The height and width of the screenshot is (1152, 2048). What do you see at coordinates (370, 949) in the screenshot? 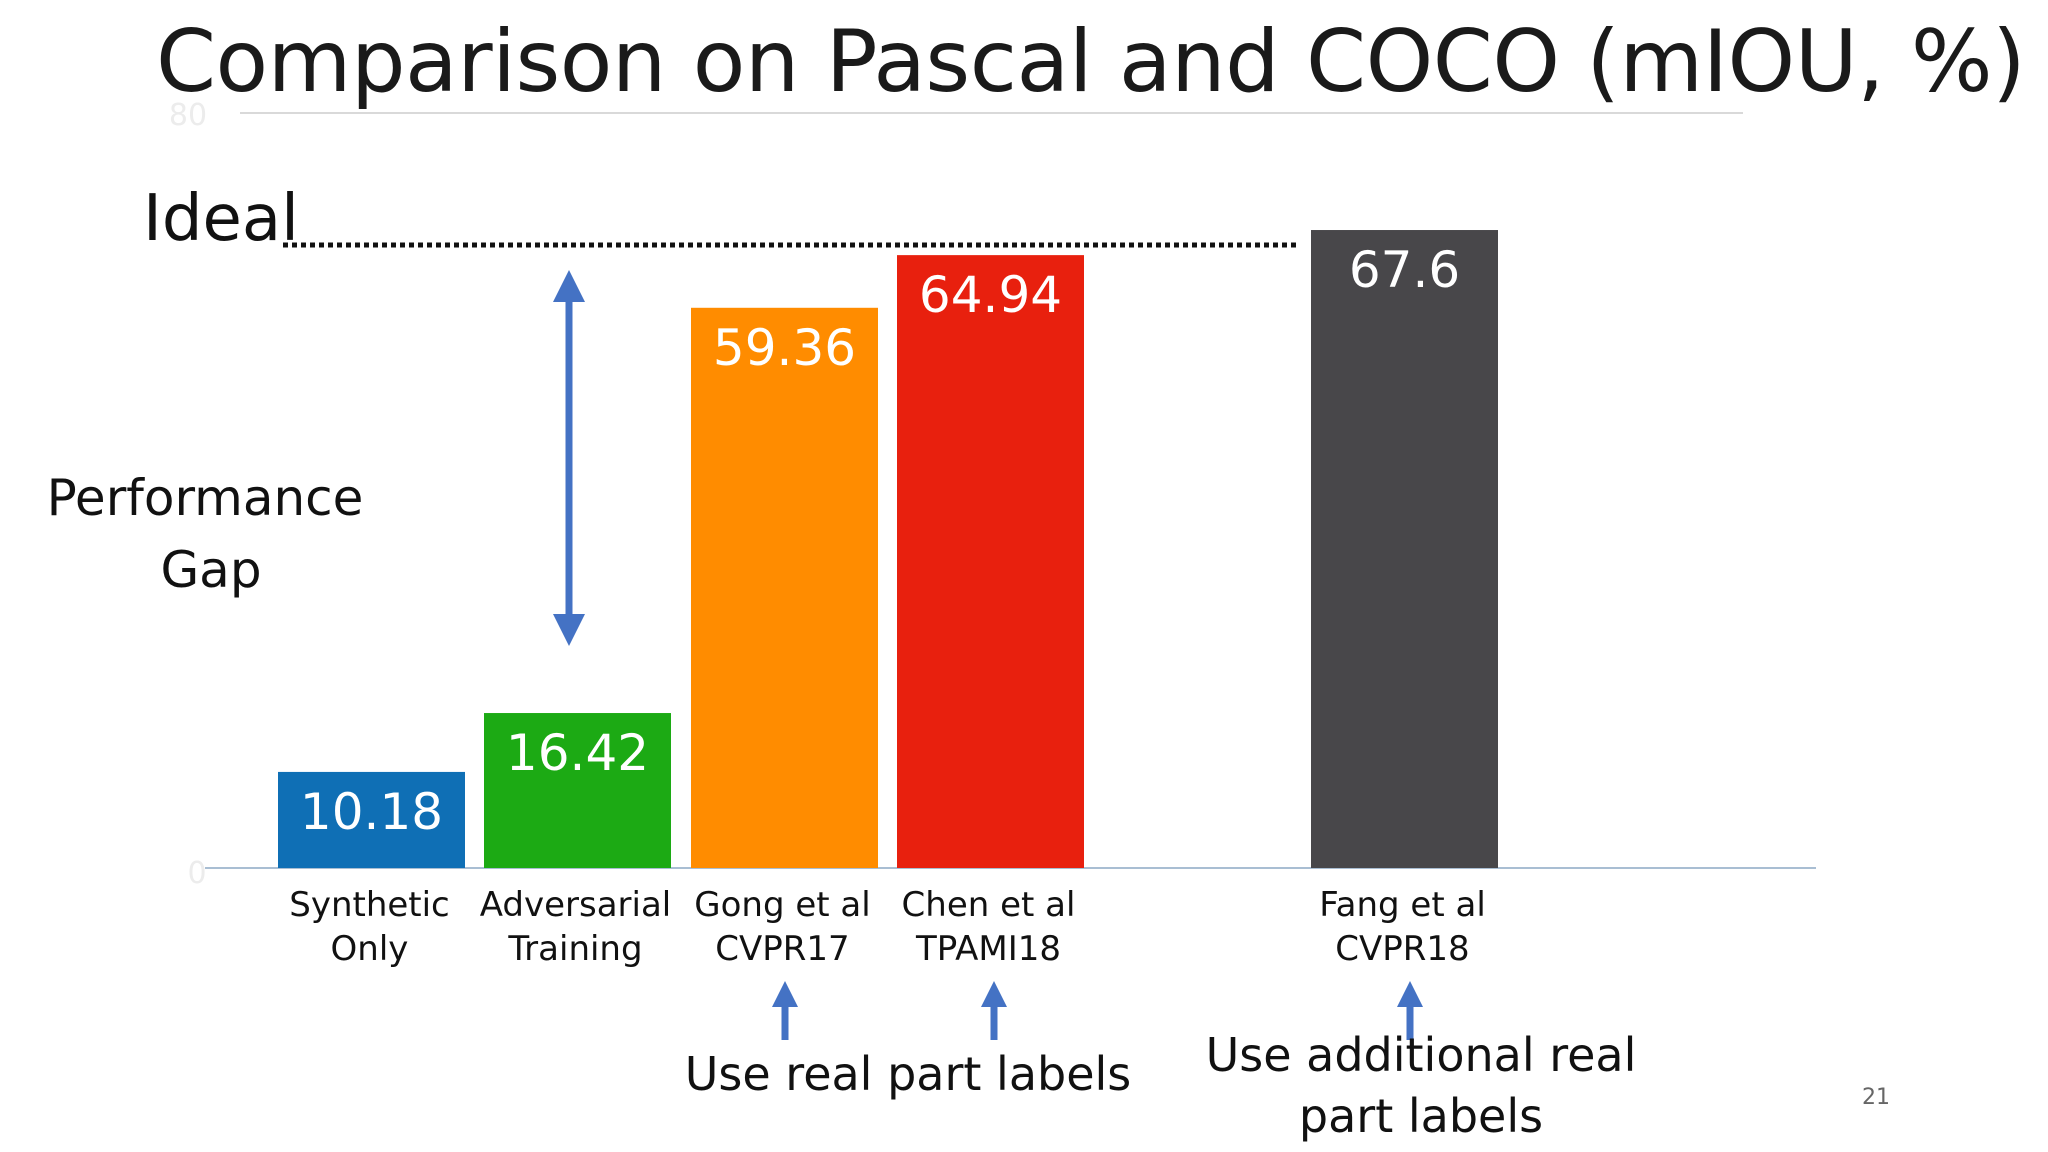
I see `category-label: Only` at bounding box center [370, 949].